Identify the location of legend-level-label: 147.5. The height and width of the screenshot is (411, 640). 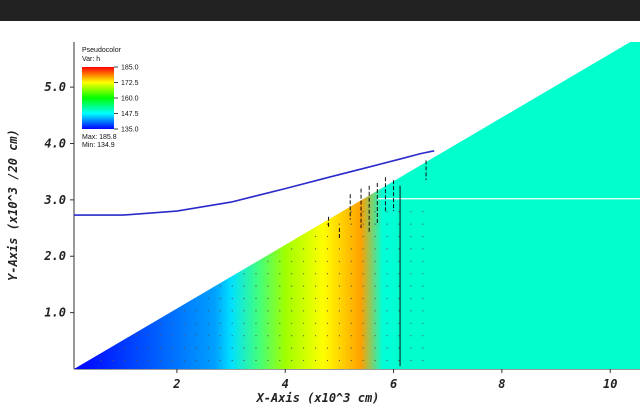
(130, 114).